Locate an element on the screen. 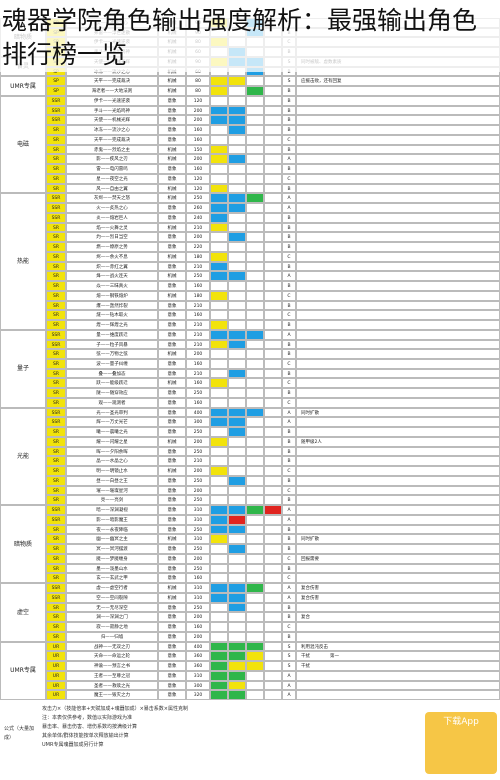 This screenshot has width=500, height=780. name: 影——暗影魔王 is located at coordinates (112, 519).